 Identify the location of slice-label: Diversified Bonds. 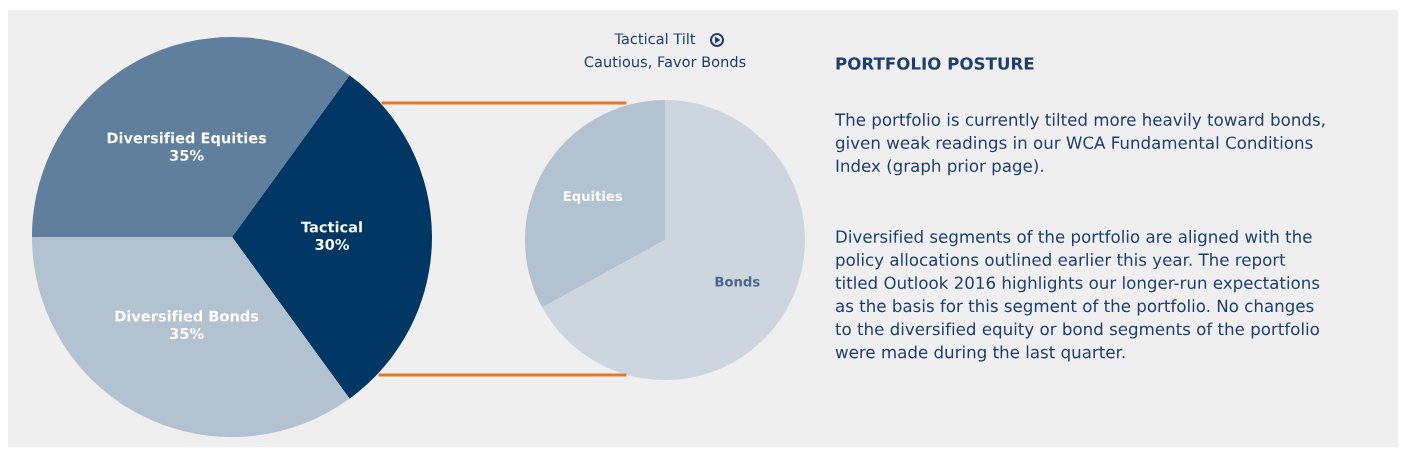
(187, 316).